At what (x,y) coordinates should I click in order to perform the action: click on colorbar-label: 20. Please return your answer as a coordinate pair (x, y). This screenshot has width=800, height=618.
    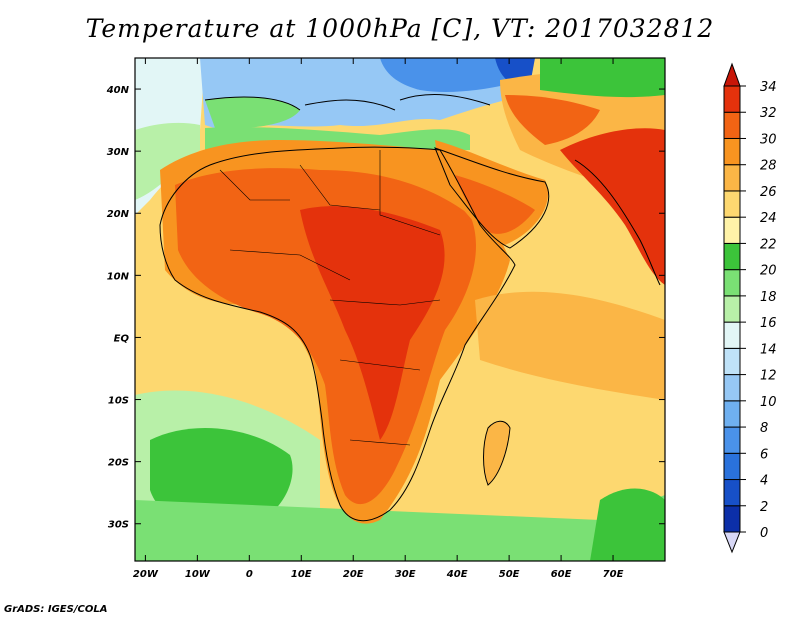
    Looking at the image, I should click on (768, 271).